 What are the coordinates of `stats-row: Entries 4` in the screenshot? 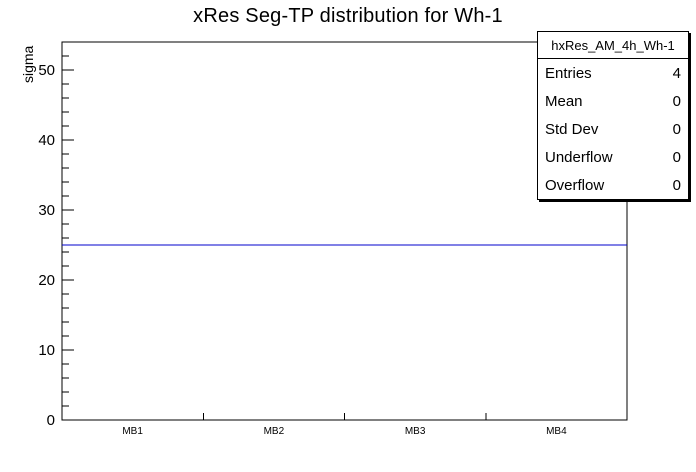 It's located at (613, 73).